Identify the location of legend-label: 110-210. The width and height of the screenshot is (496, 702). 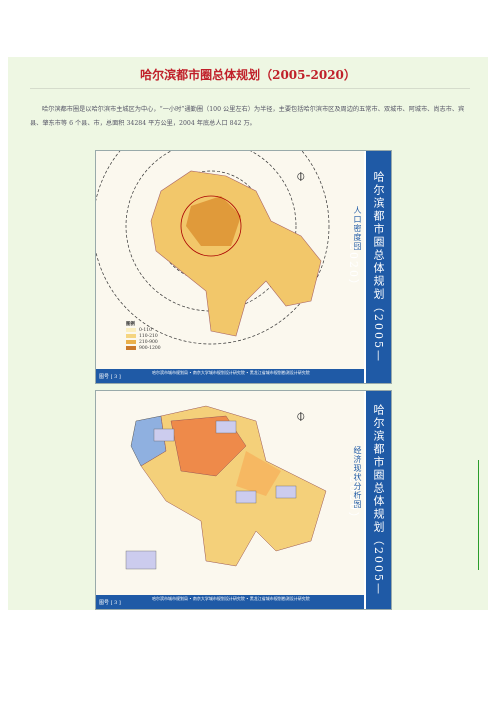
(148, 336).